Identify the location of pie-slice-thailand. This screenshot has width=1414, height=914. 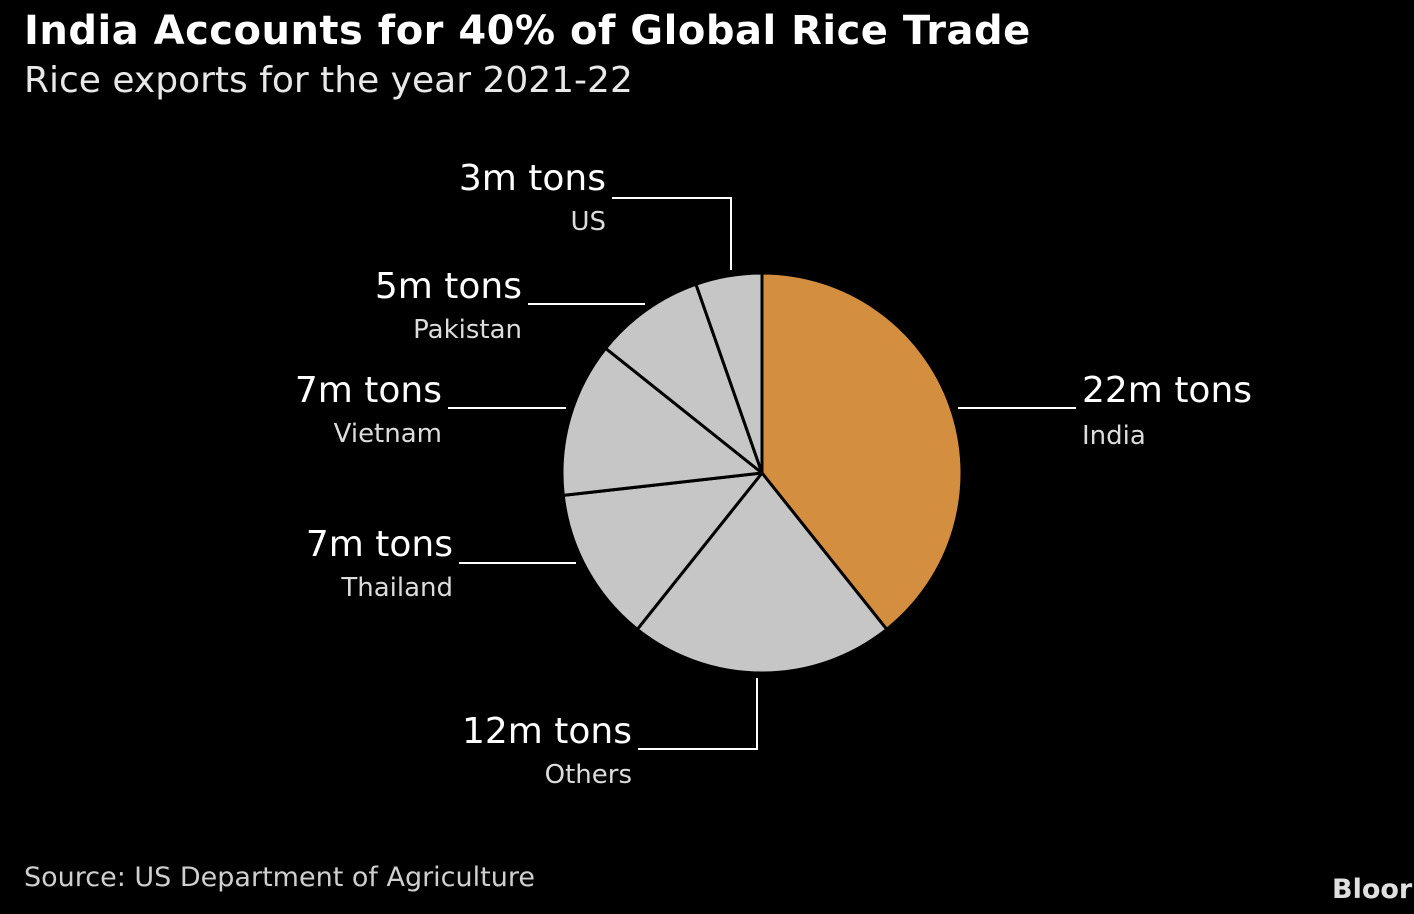
(662, 551).